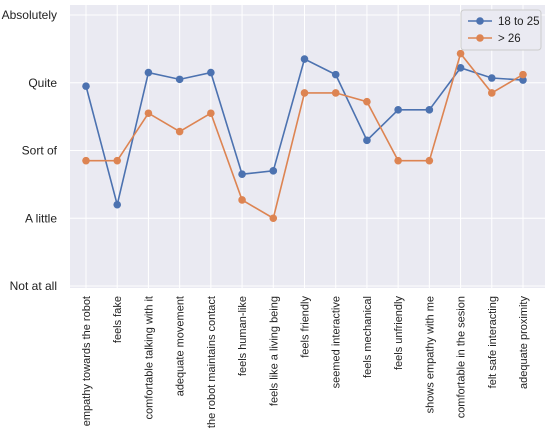  I want to click on legend-label-0: 18 to 25, so click(519, 22).